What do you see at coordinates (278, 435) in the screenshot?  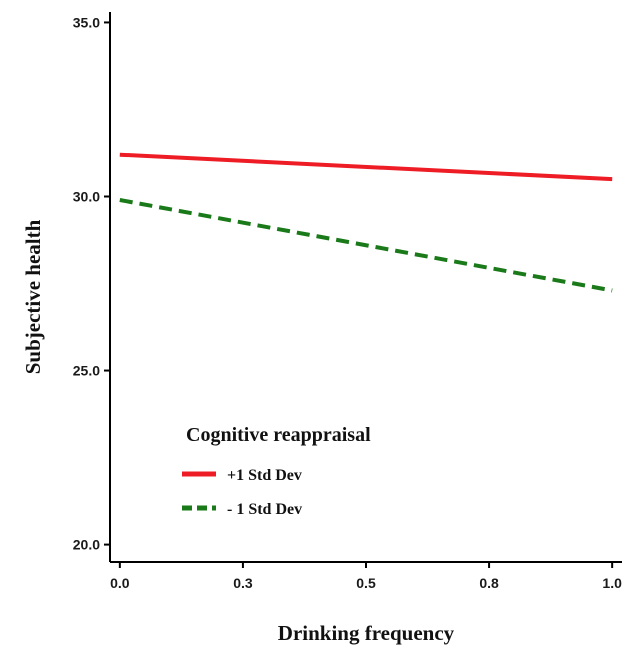 I see `legend-title: Cognitive reappraisal` at bounding box center [278, 435].